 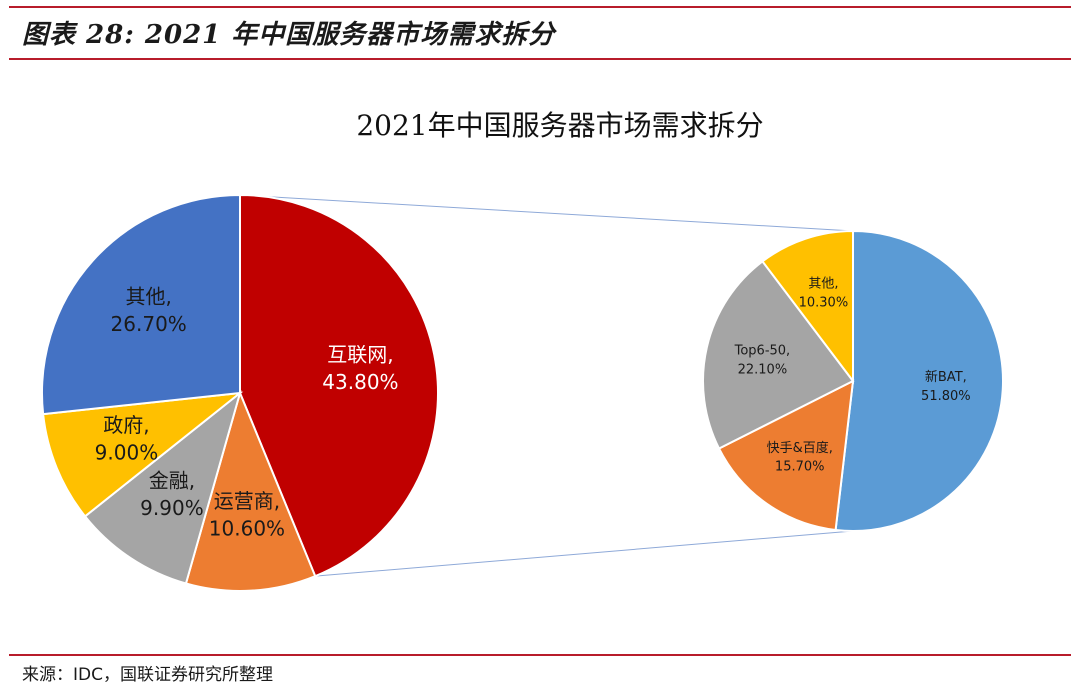 I want to click on slice-运营商, so click(x=250, y=490).